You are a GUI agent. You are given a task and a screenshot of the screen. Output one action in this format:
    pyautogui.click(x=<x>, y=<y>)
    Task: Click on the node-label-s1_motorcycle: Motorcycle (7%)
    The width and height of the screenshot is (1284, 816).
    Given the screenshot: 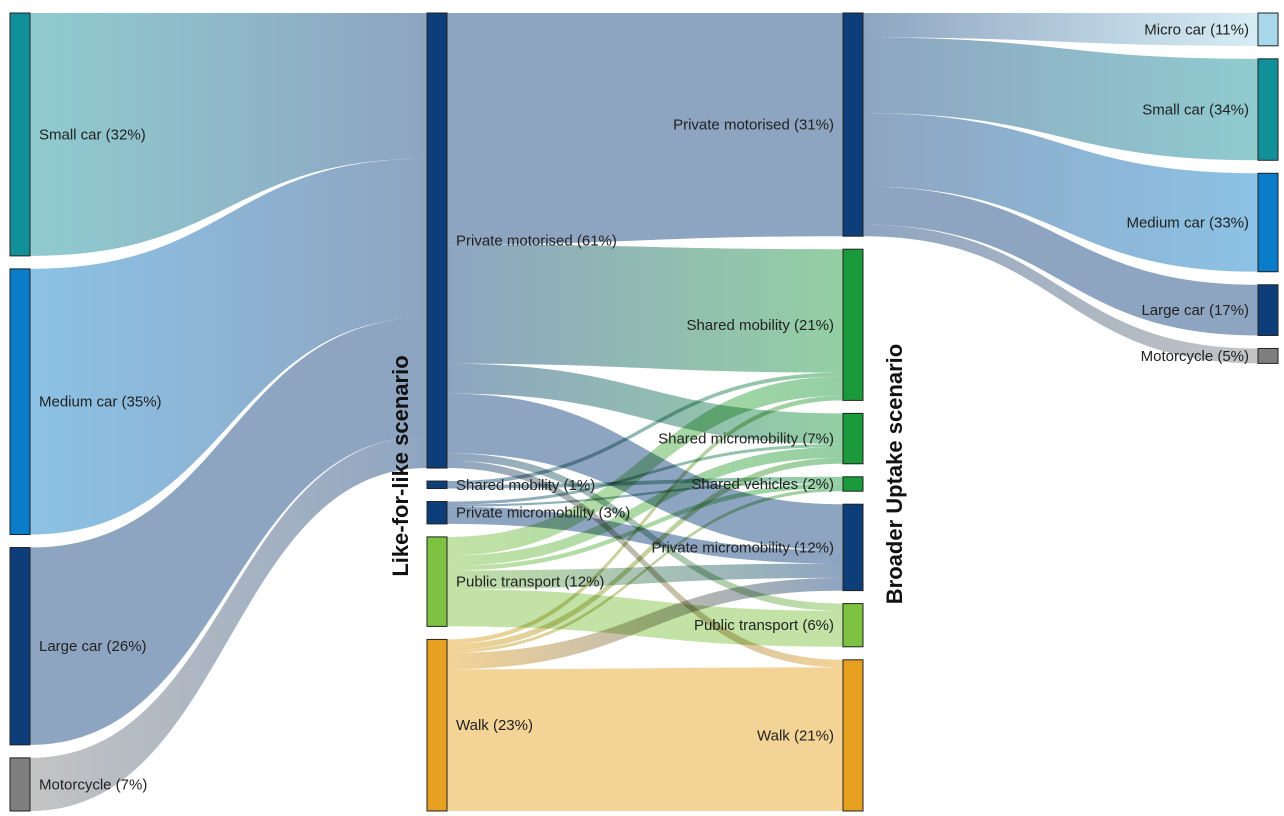 What is the action you would take?
    pyautogui.click(x=93, y=784)
    